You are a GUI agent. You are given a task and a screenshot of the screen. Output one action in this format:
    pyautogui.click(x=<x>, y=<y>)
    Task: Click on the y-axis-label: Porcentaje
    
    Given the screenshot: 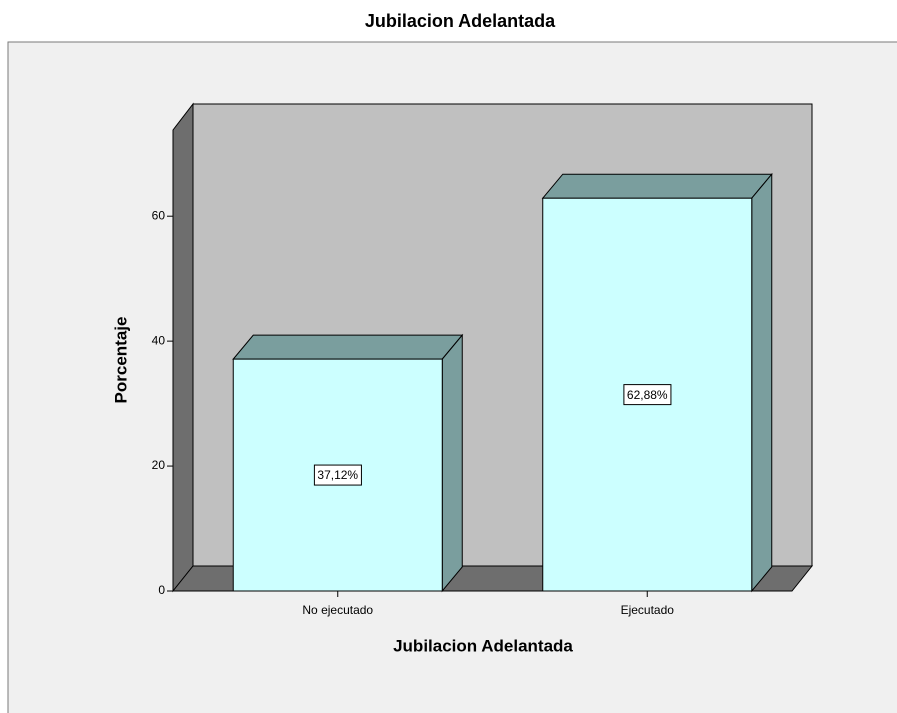 What is the action you would take?
    pyautogui.click(x=120, y=360)
    